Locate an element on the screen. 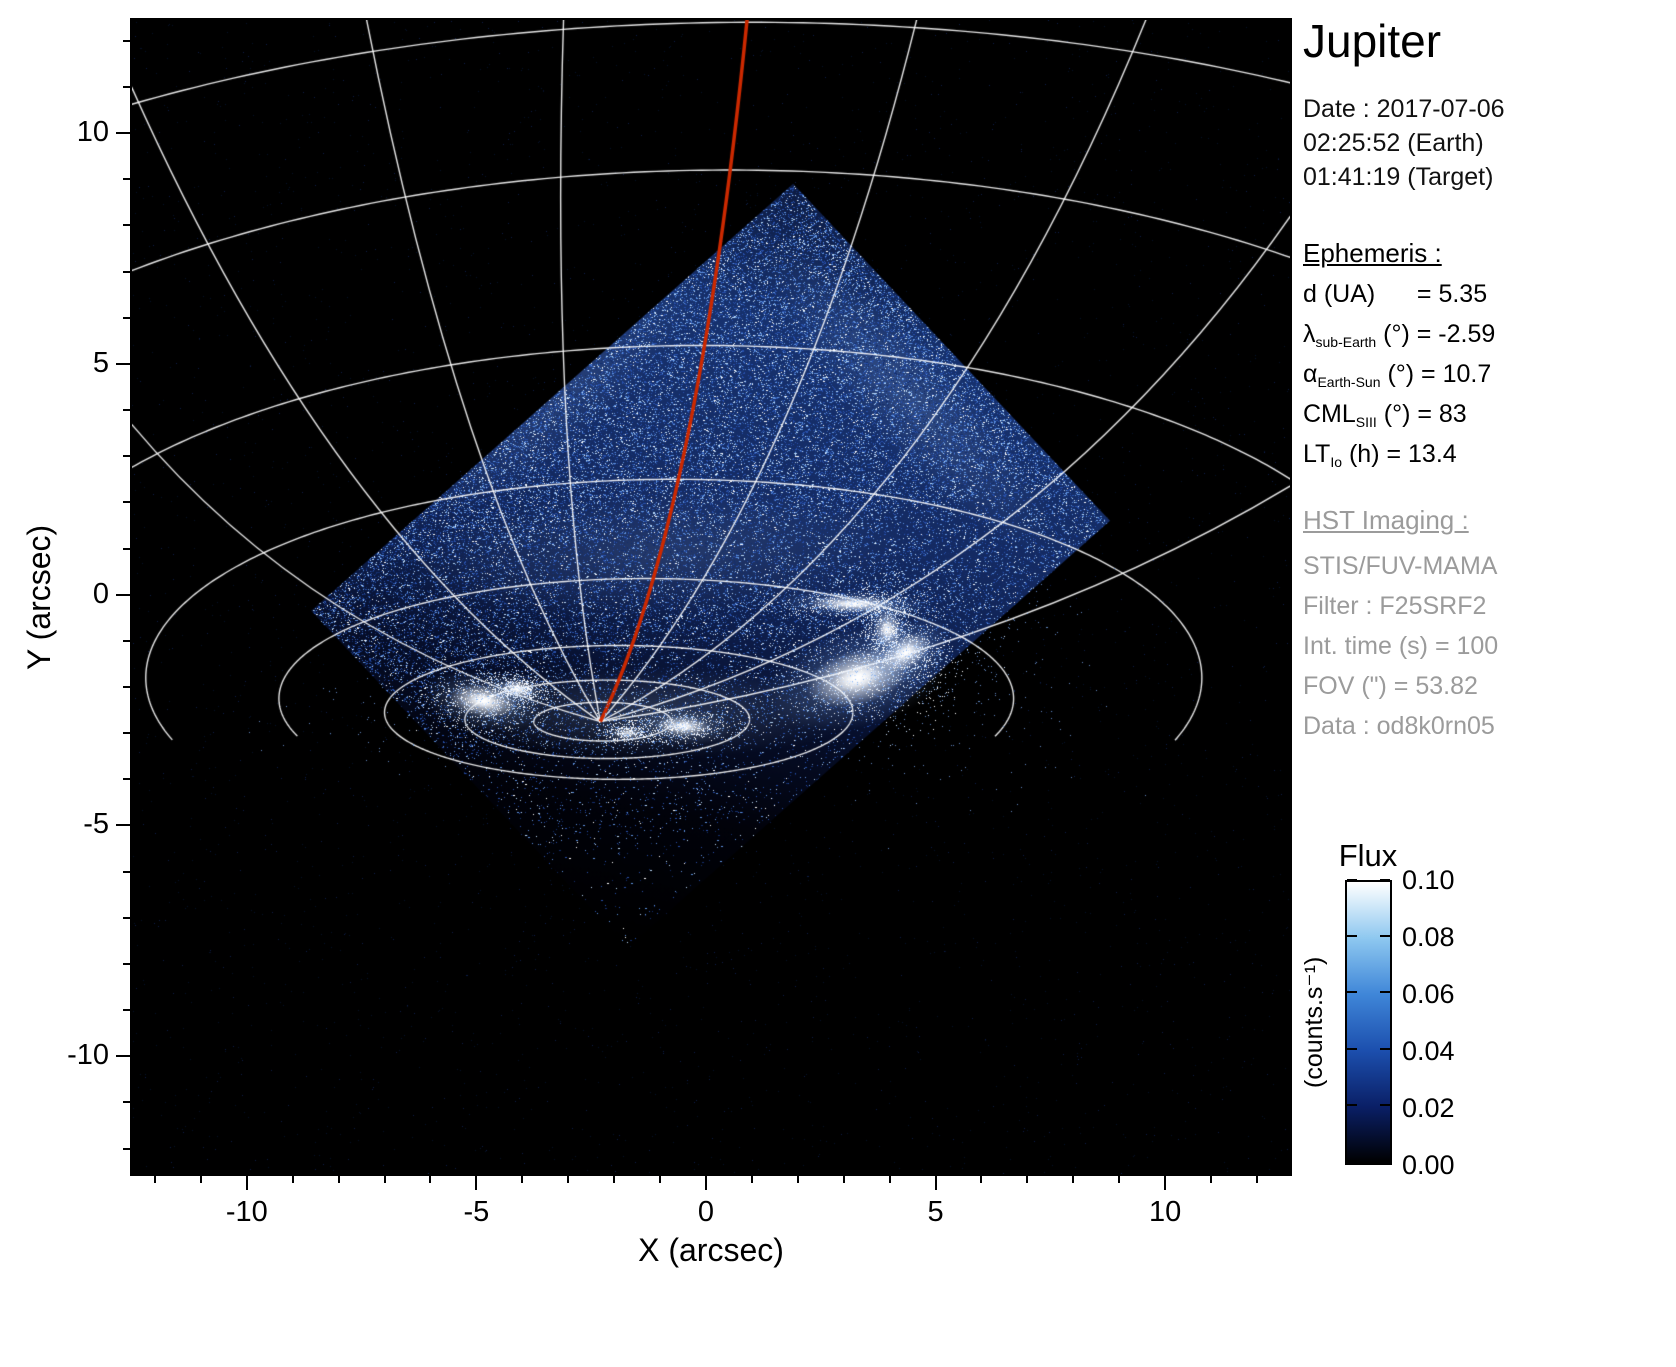 The width and height of the screenshot is (1676, 1367). y-tick-label: 5 is located at coordinates (100, 362).